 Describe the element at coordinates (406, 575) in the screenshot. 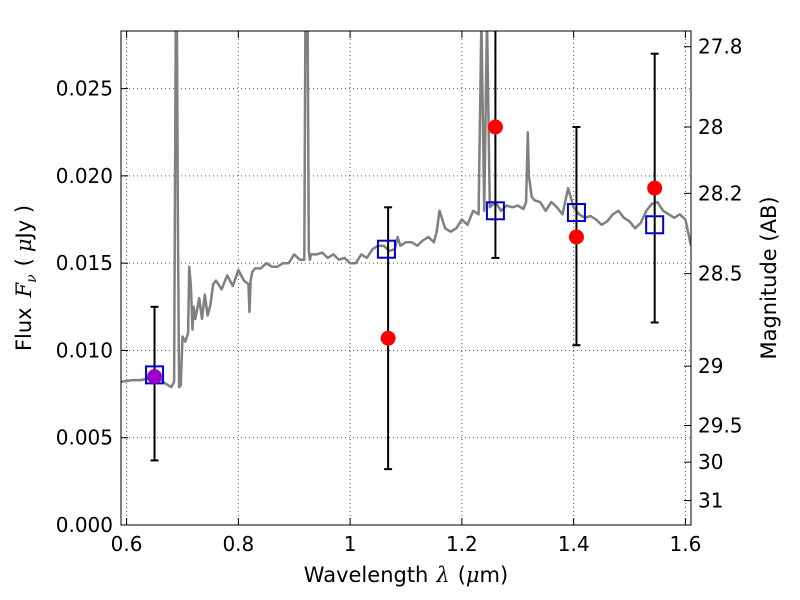

I see `x-axis-label: Wavelength λ (μm)` at that location.